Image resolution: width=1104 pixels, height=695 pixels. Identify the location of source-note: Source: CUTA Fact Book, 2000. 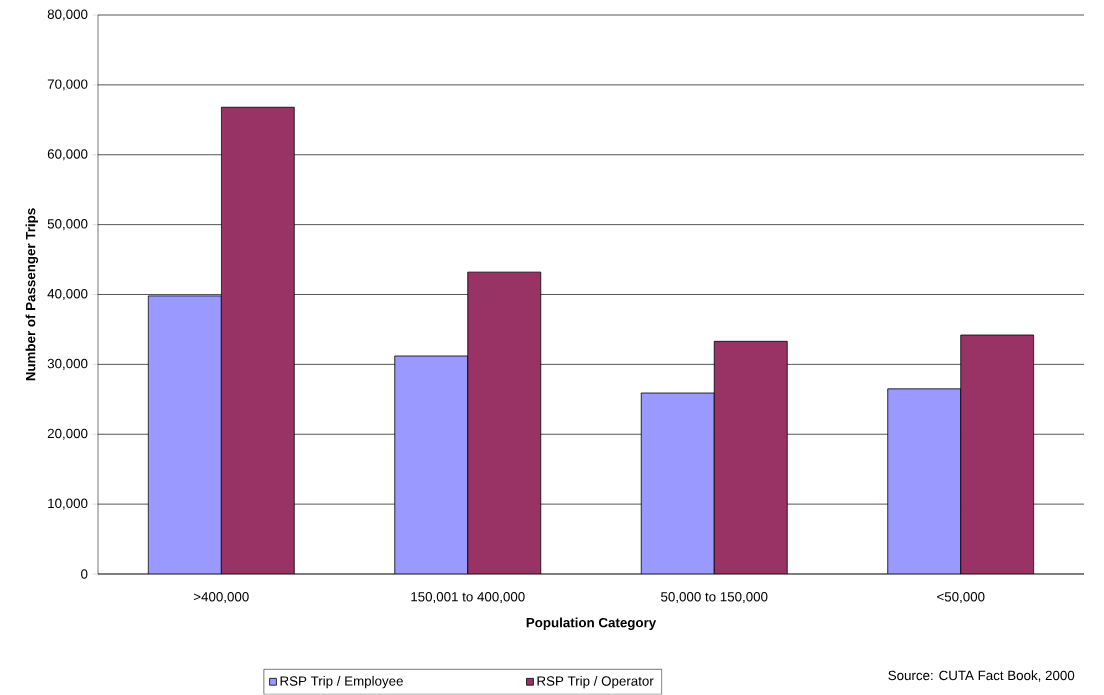
(981, 676).